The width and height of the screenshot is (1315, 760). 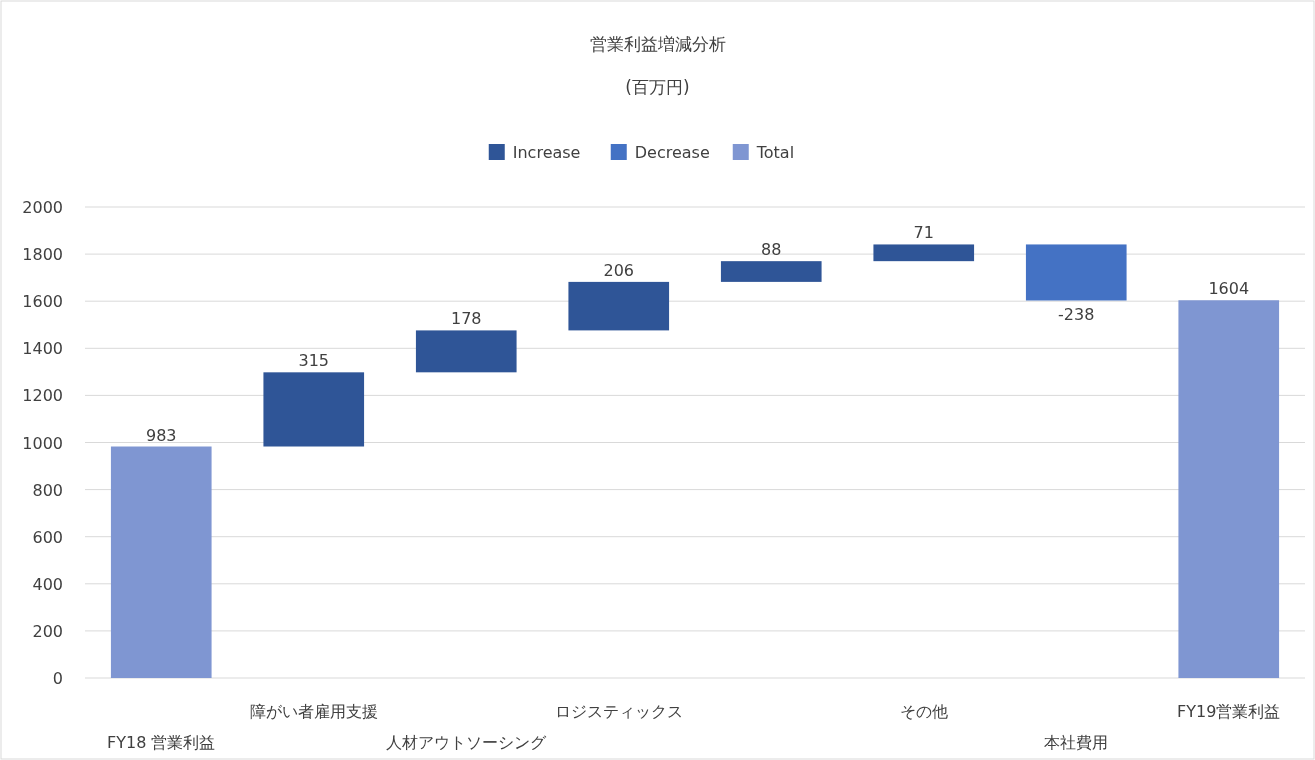 What do you see at coordinates (47, 537) in the screenshot?
I see `y-tick-label: 600` at bounding box center [47, 537].